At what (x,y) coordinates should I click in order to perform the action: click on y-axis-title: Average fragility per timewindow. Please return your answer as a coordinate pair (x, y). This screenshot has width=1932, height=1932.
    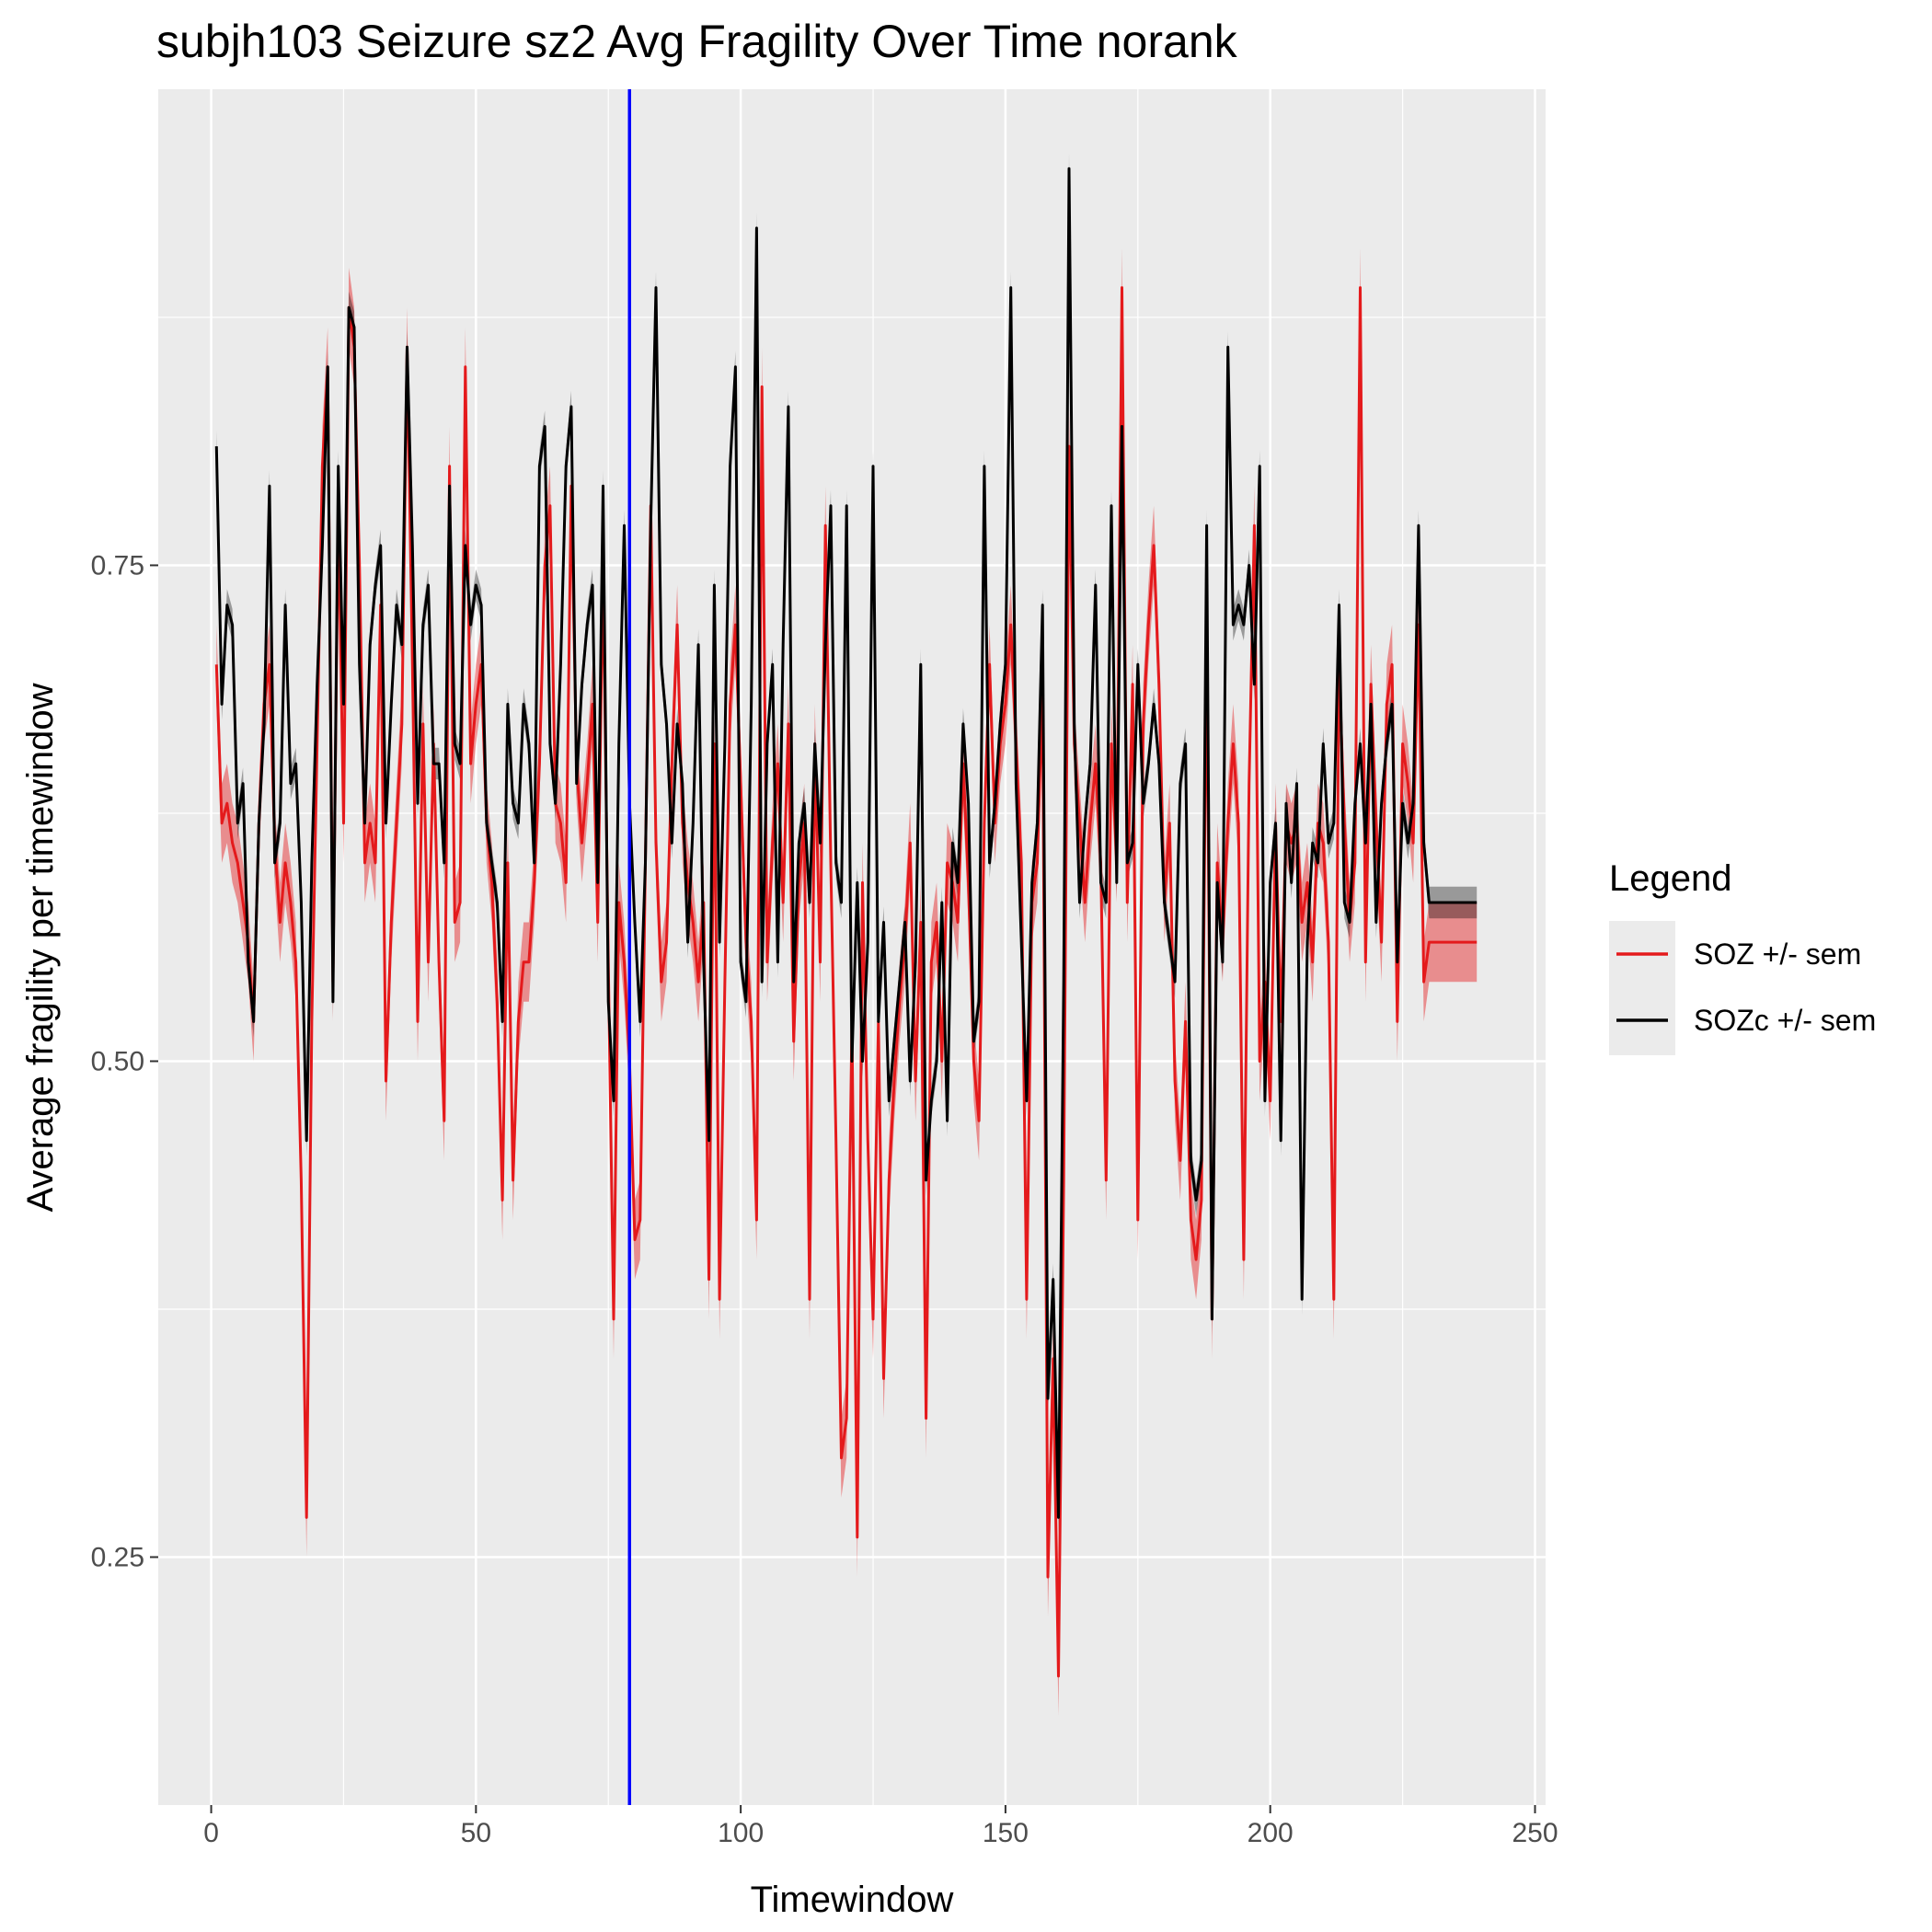
    Looking at the image, I should click on (40, 947).